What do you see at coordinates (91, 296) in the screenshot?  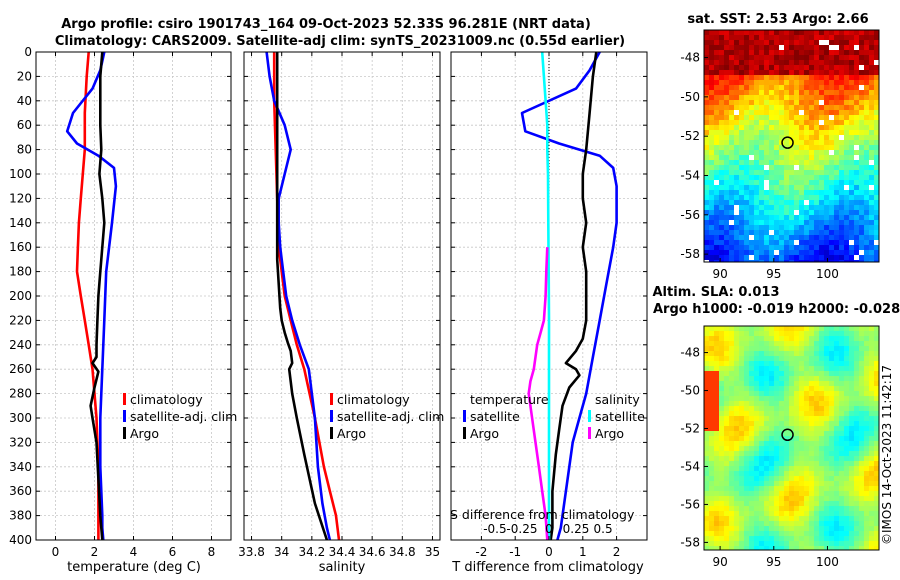 I see `series-satellite-adj-clim` at bounding box center [91, 296].